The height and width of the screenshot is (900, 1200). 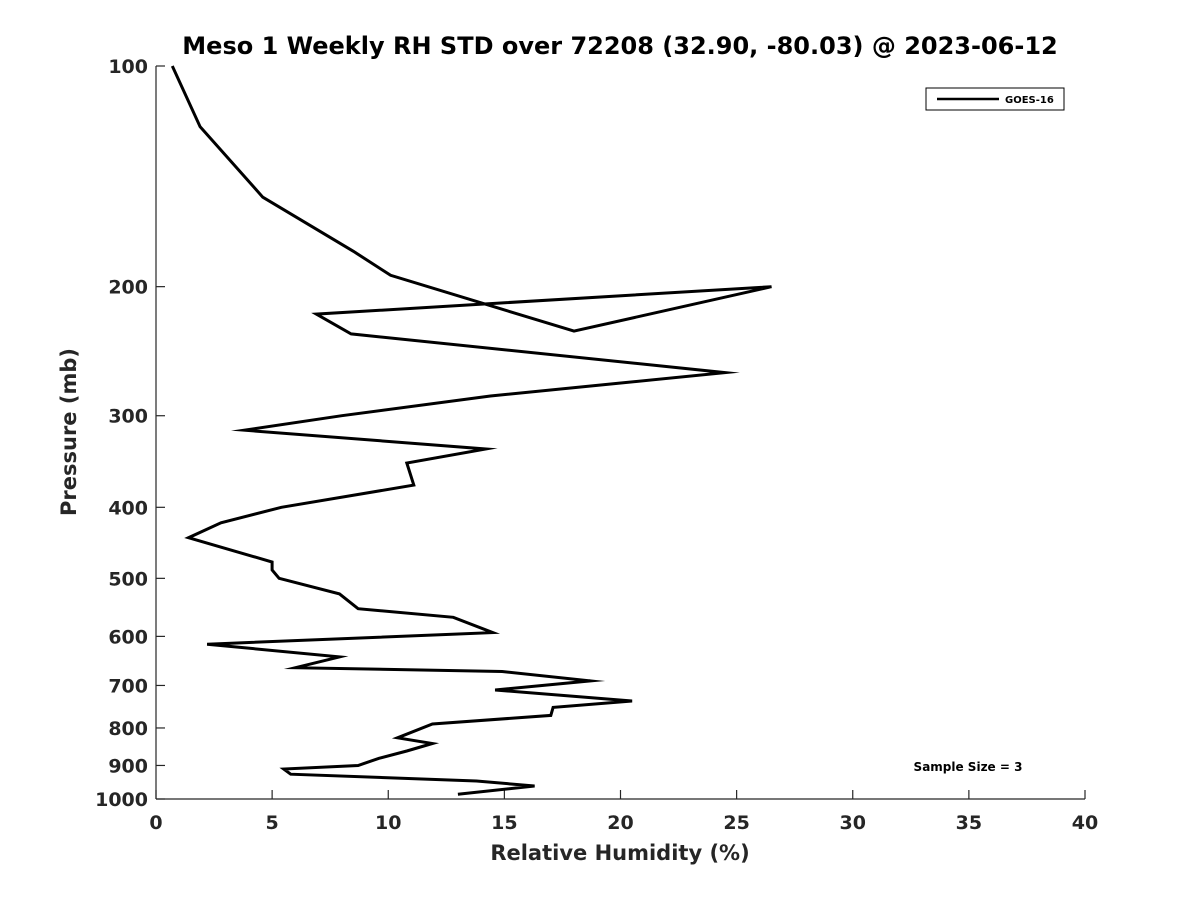 I want to click on x-tick-label-0: 0, so click(x=155, y=823).